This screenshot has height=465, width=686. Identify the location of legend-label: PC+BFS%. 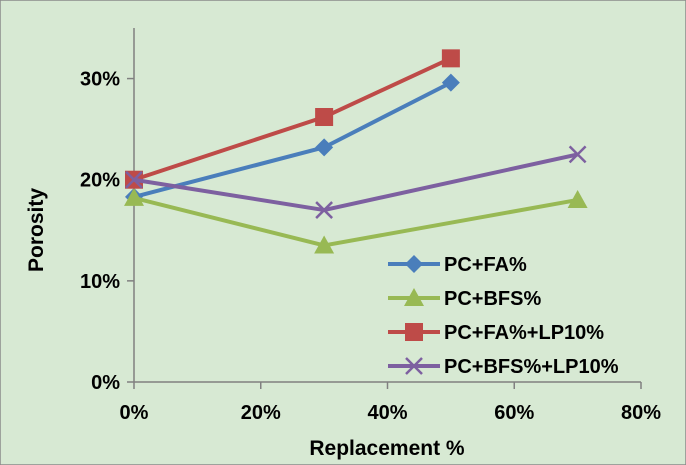
(492, 299).